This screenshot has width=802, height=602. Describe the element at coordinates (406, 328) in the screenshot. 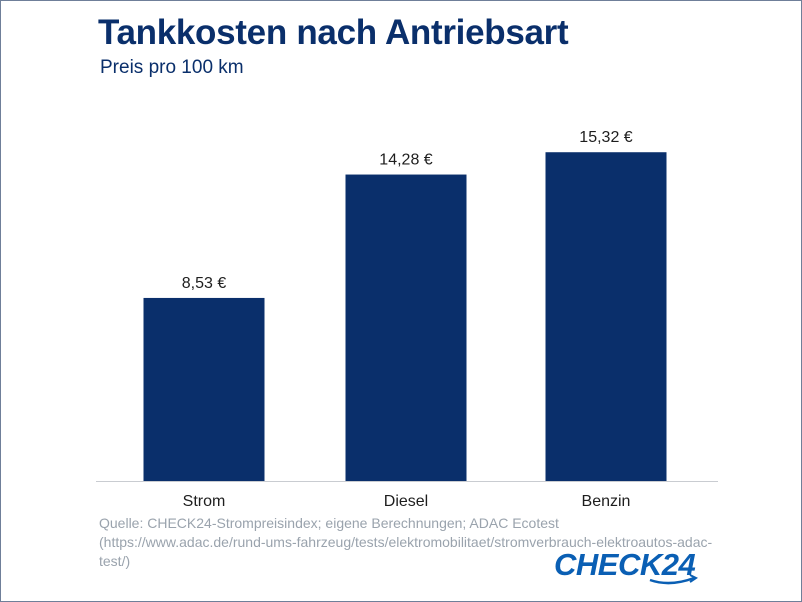

I see `bar-diesel` at that location.